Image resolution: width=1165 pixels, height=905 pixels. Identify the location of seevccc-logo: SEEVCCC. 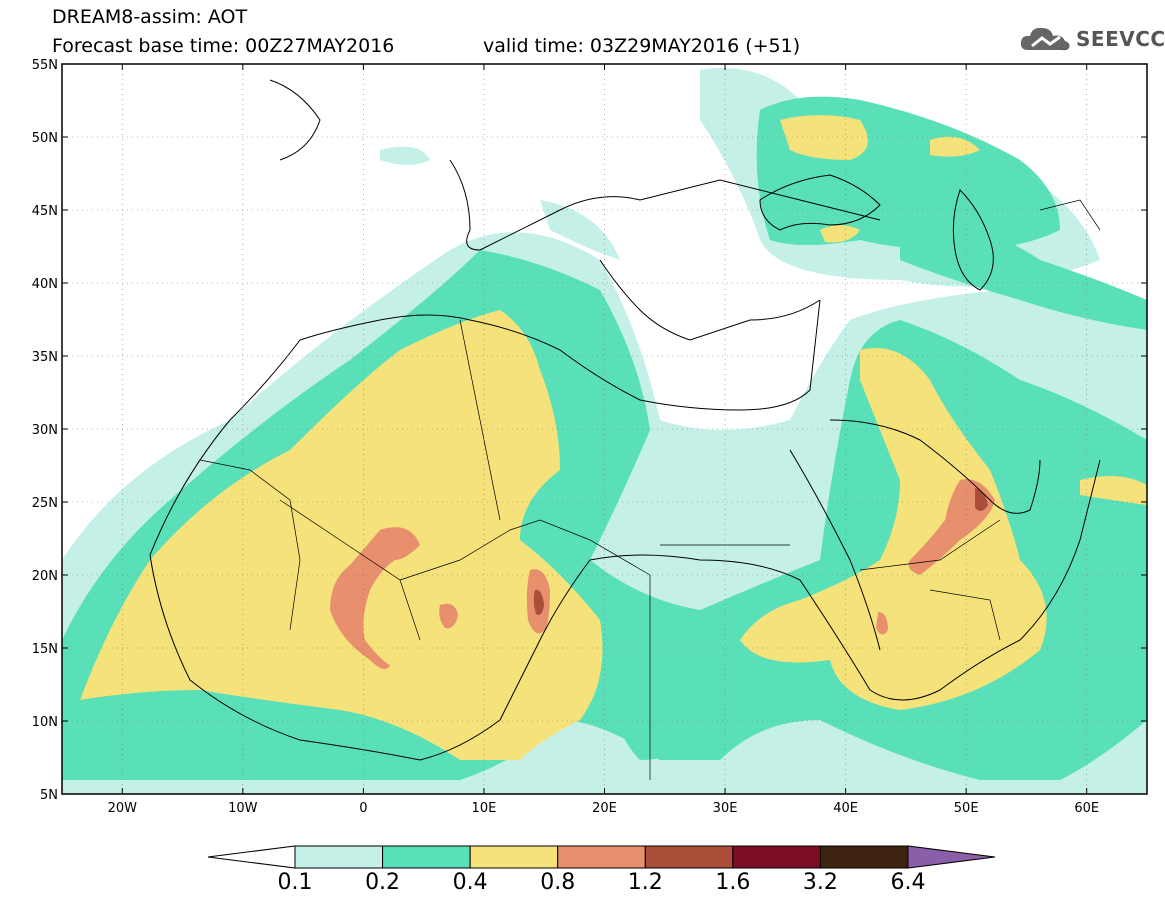
(1091, 39).